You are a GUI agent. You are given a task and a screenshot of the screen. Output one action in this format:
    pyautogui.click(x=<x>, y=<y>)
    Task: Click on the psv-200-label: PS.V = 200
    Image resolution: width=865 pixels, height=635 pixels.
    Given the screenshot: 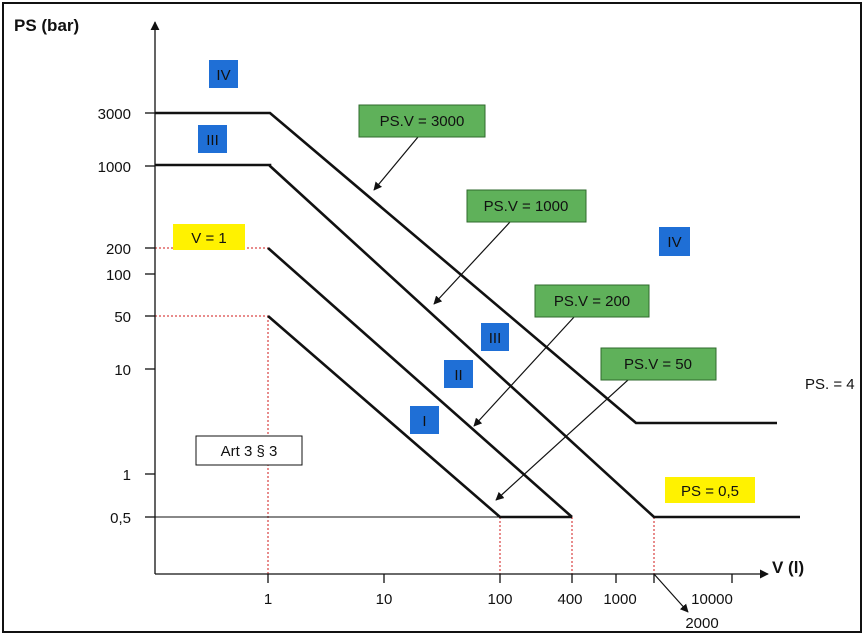 What is the action you would take?
    pyautogui.click(x=592, y=301)
    